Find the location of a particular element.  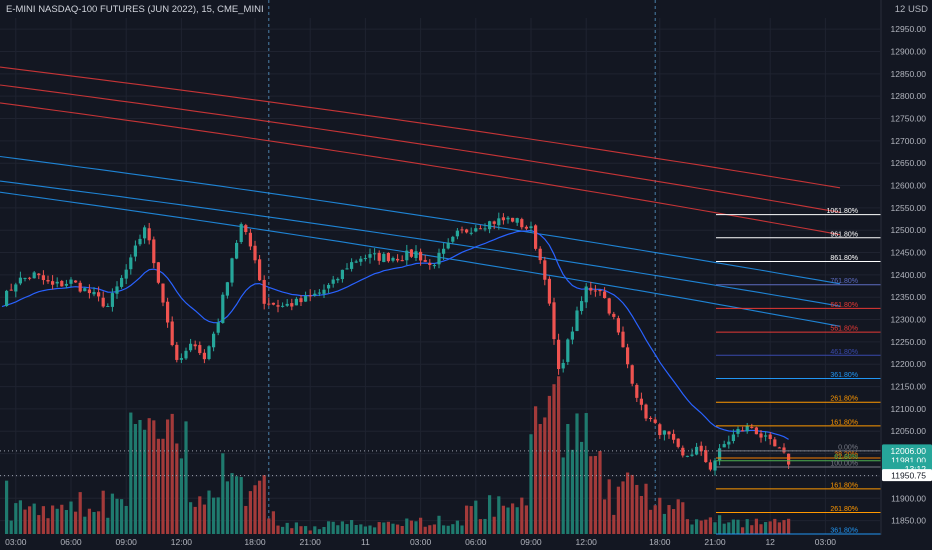

price-axis-tick: 12050.00 is located at coordinates (909, 431).